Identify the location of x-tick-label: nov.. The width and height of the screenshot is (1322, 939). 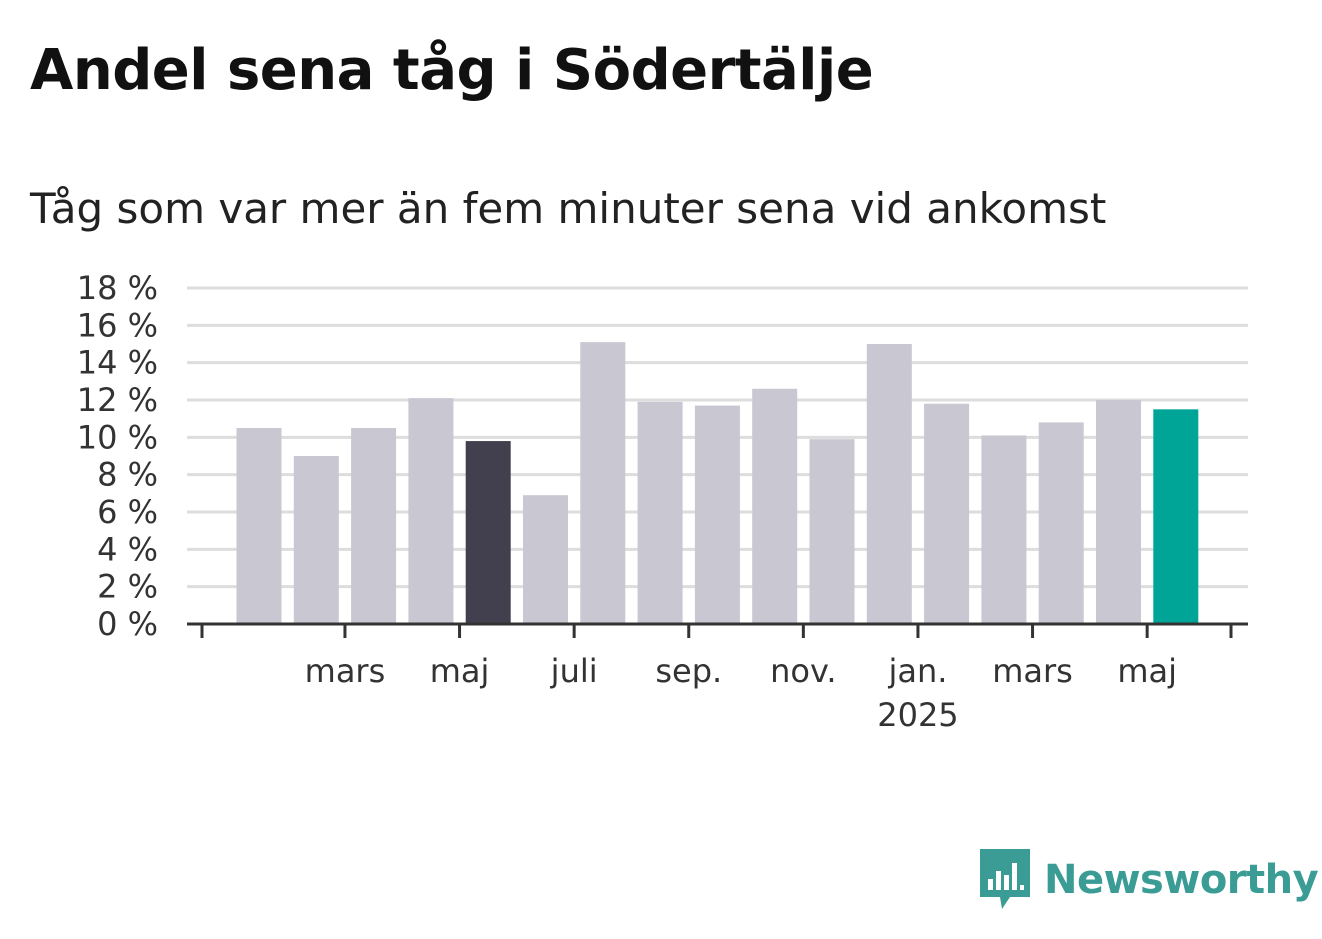
(803, 671).